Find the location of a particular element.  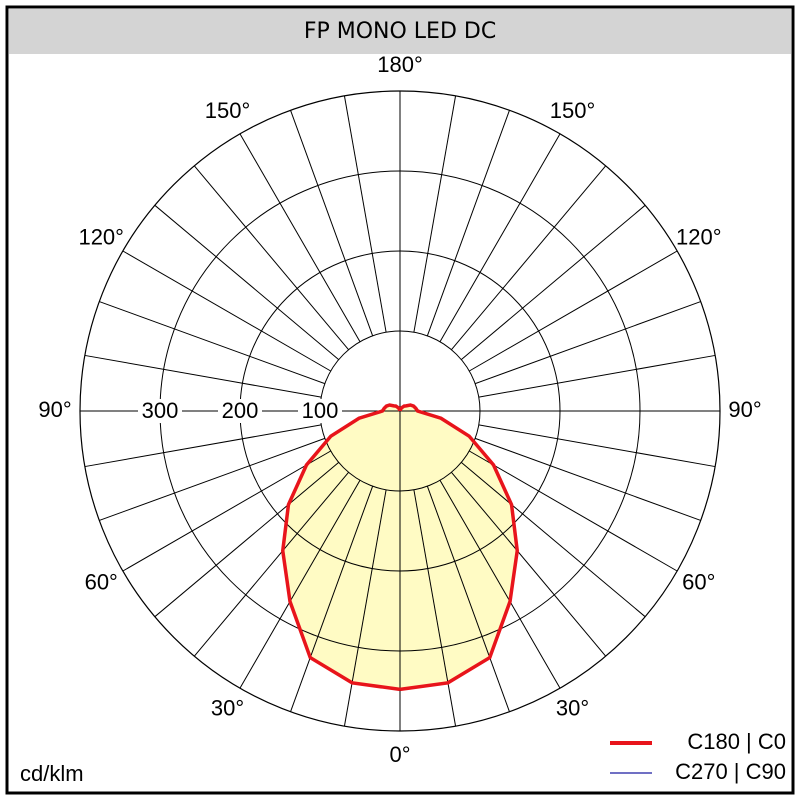

angle-tick-label: 0° is located at coordinates (399, 754).